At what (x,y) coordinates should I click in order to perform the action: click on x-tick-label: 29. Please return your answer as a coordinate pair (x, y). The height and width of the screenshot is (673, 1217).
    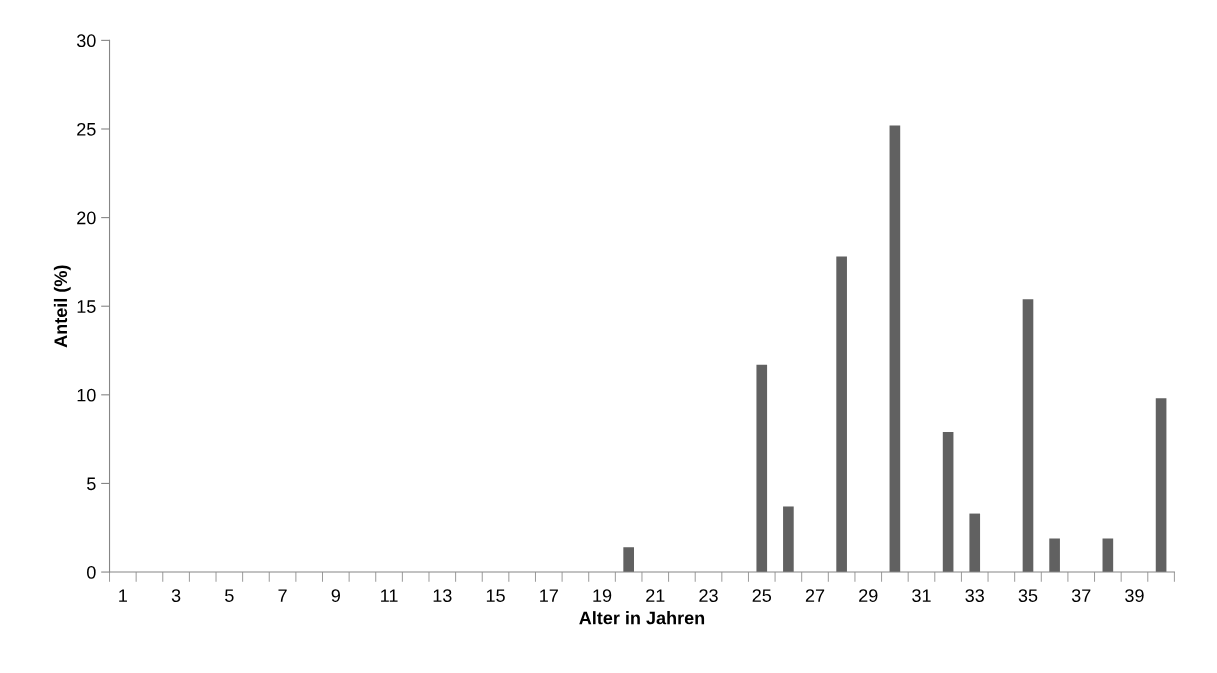
    Looking at the image, I should click on (868, 595).